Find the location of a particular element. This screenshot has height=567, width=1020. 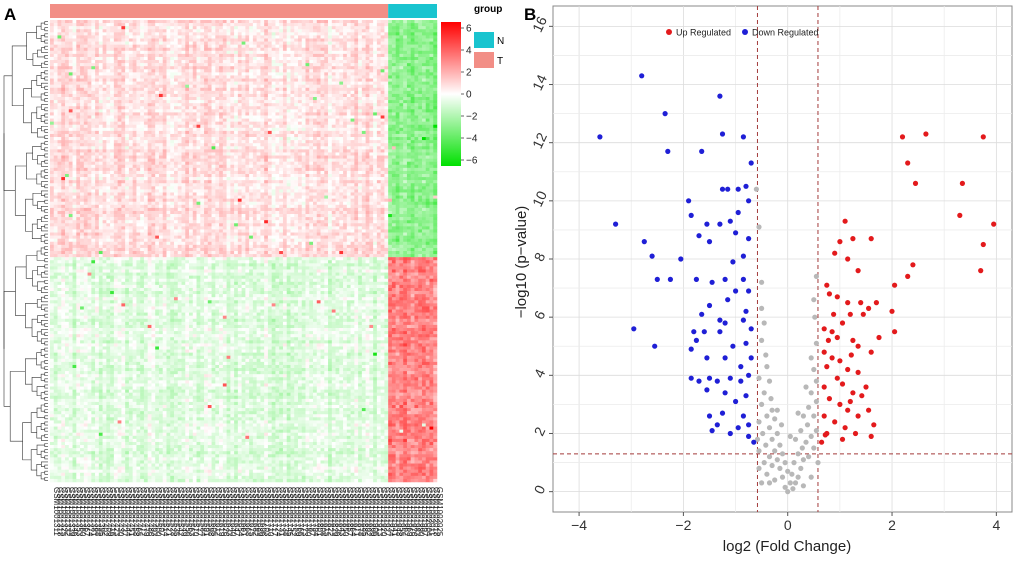

dendrogram-branch is located at coordinates (37, 88).